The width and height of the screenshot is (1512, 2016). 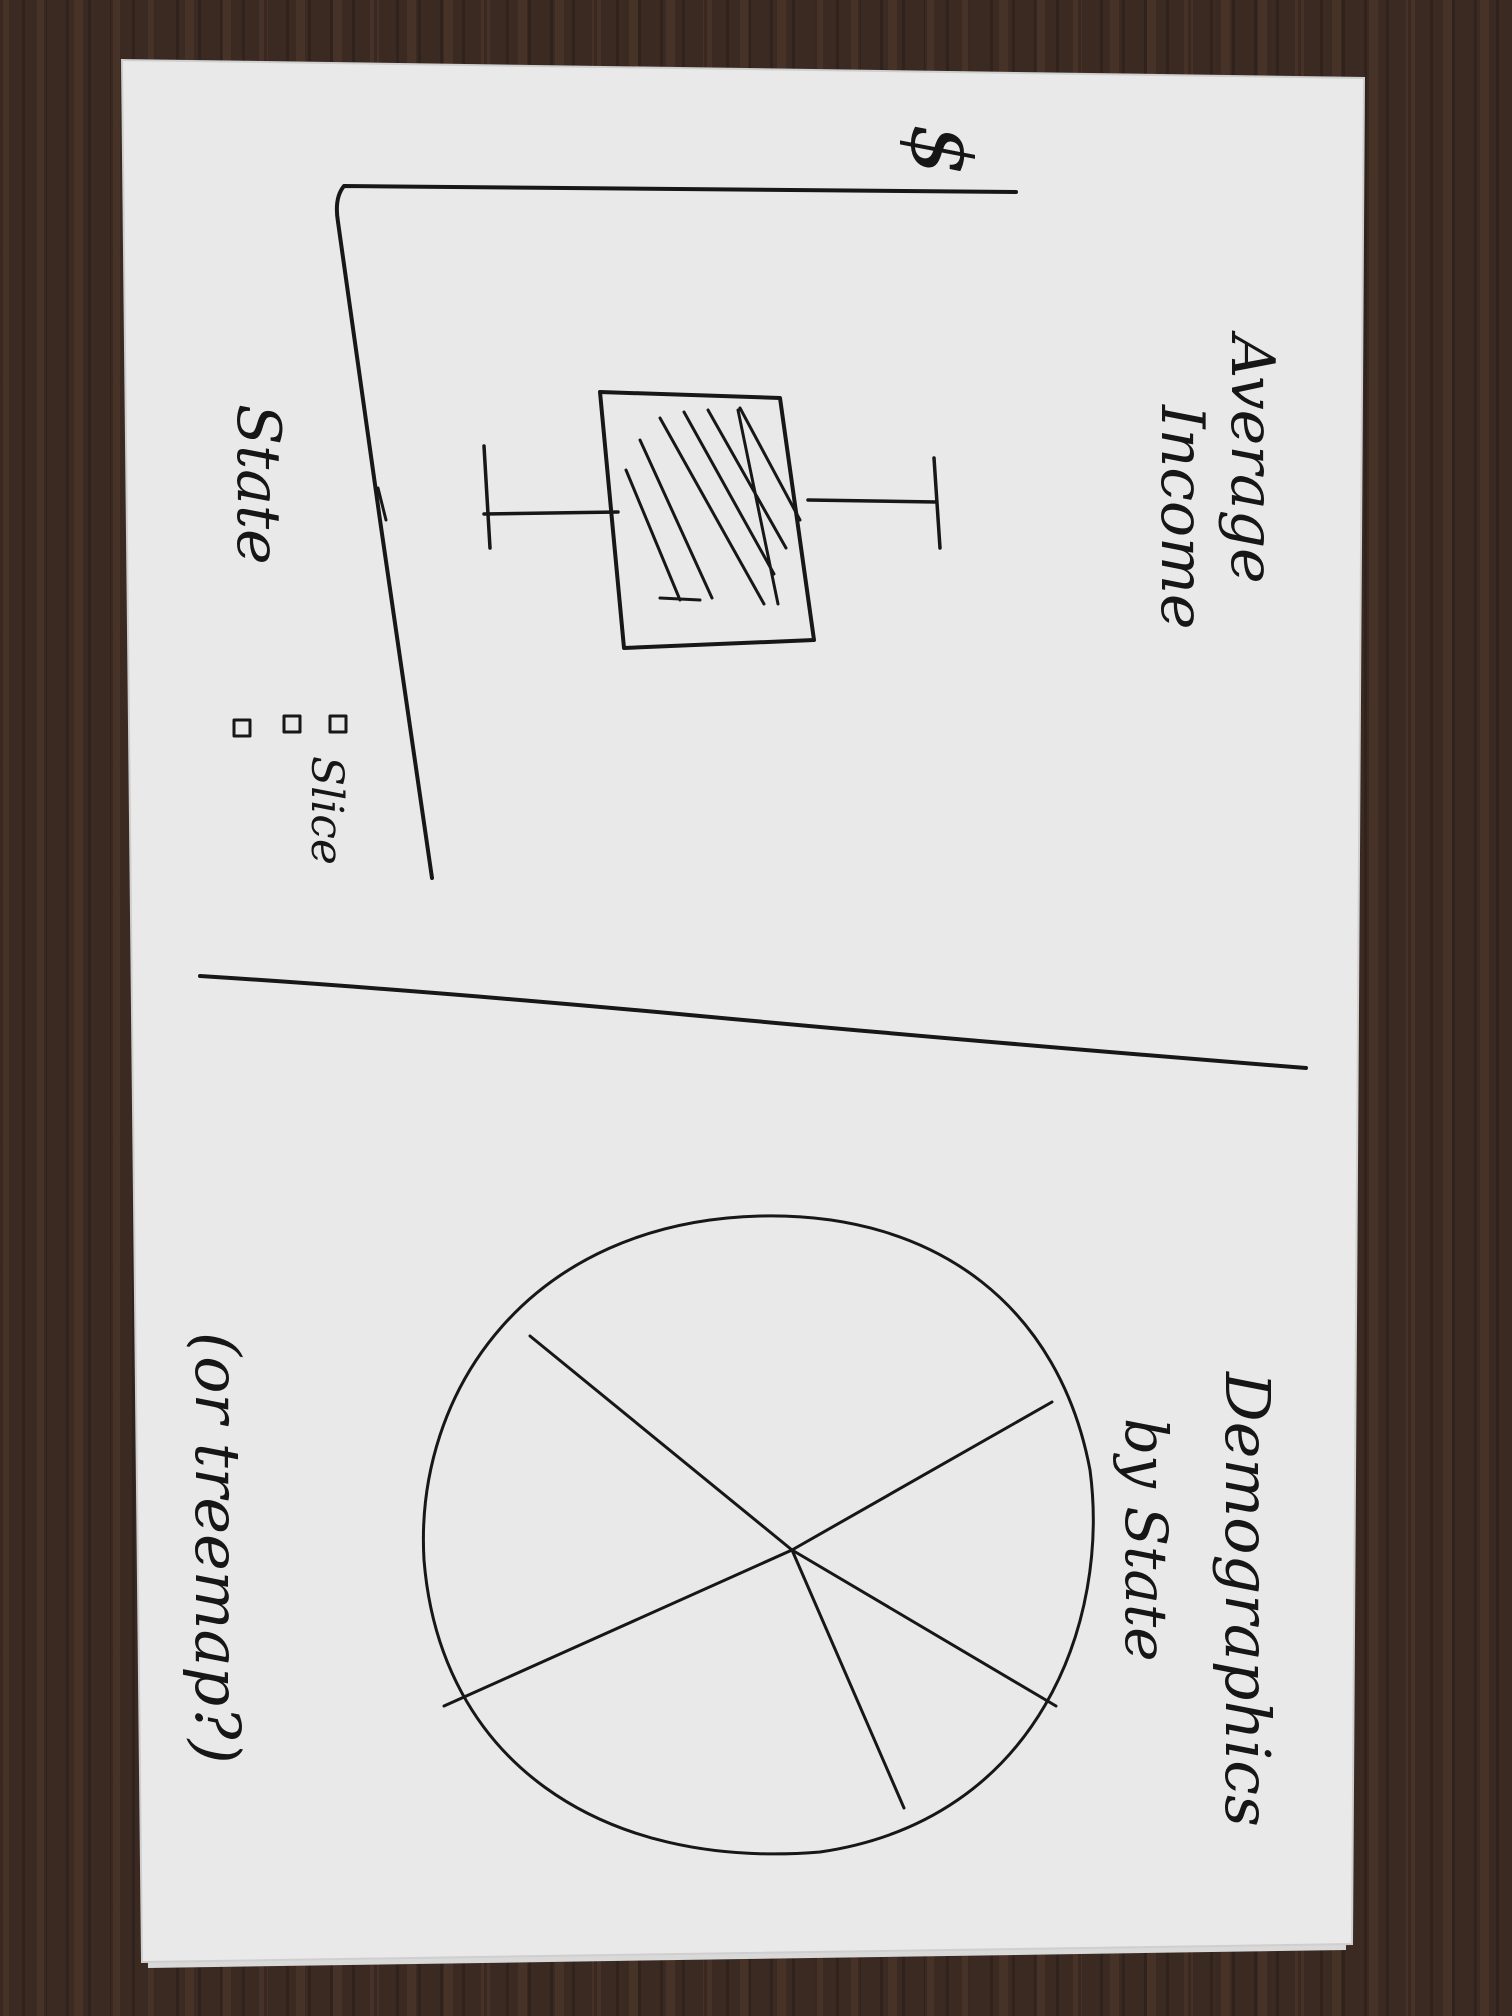 I want to click on top-title: Average Income, so click(x=1217, y=479).